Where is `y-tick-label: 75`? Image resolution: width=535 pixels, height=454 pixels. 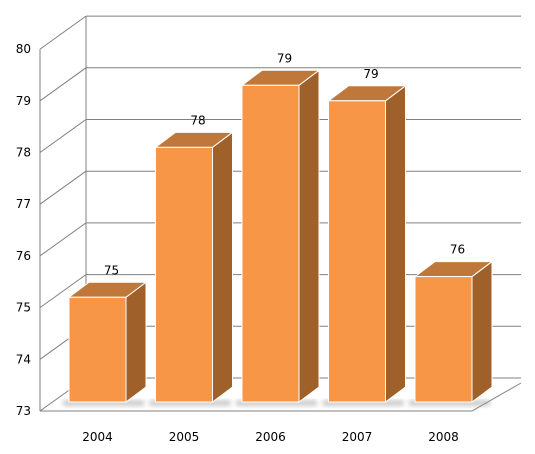 y-tick-label: 75 is located at coordinates (23, 308).